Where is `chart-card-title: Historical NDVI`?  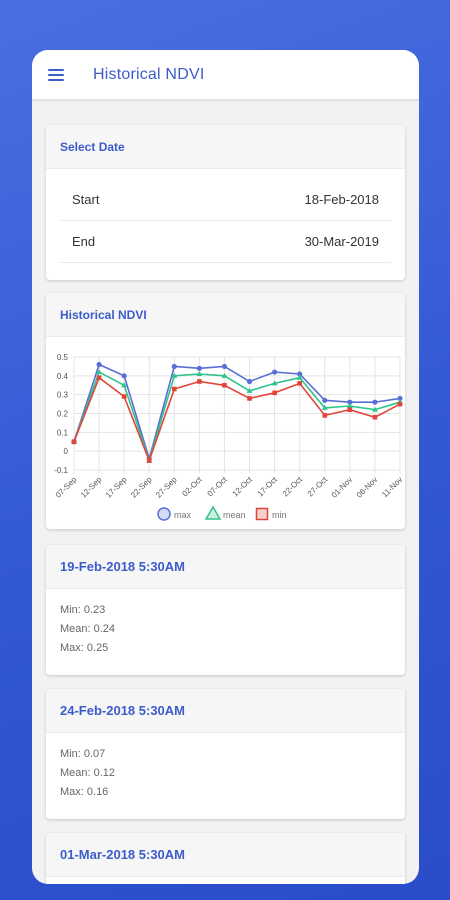
chart-card-title: Historical NDVI is located at coordinates (225, 315).